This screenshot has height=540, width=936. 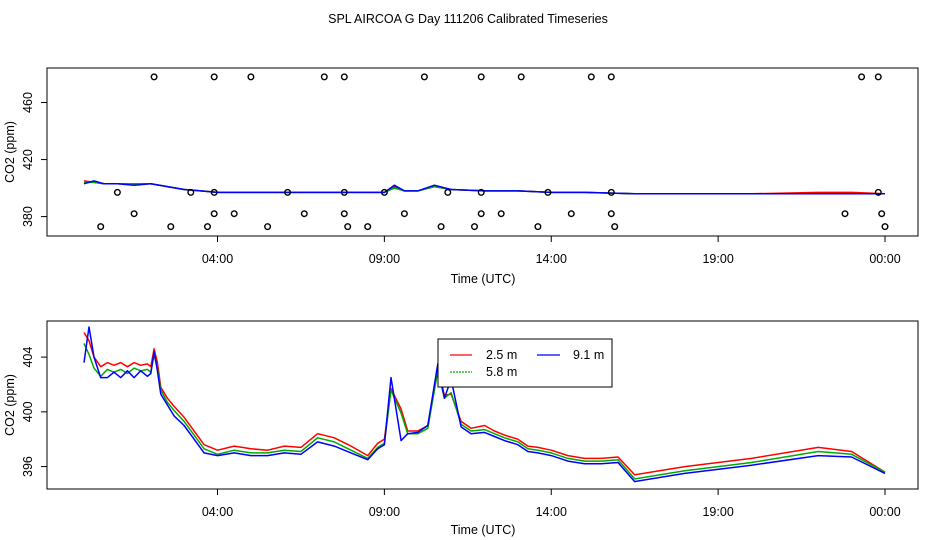 I want to click on legend-box, so click(x=525, y=363).